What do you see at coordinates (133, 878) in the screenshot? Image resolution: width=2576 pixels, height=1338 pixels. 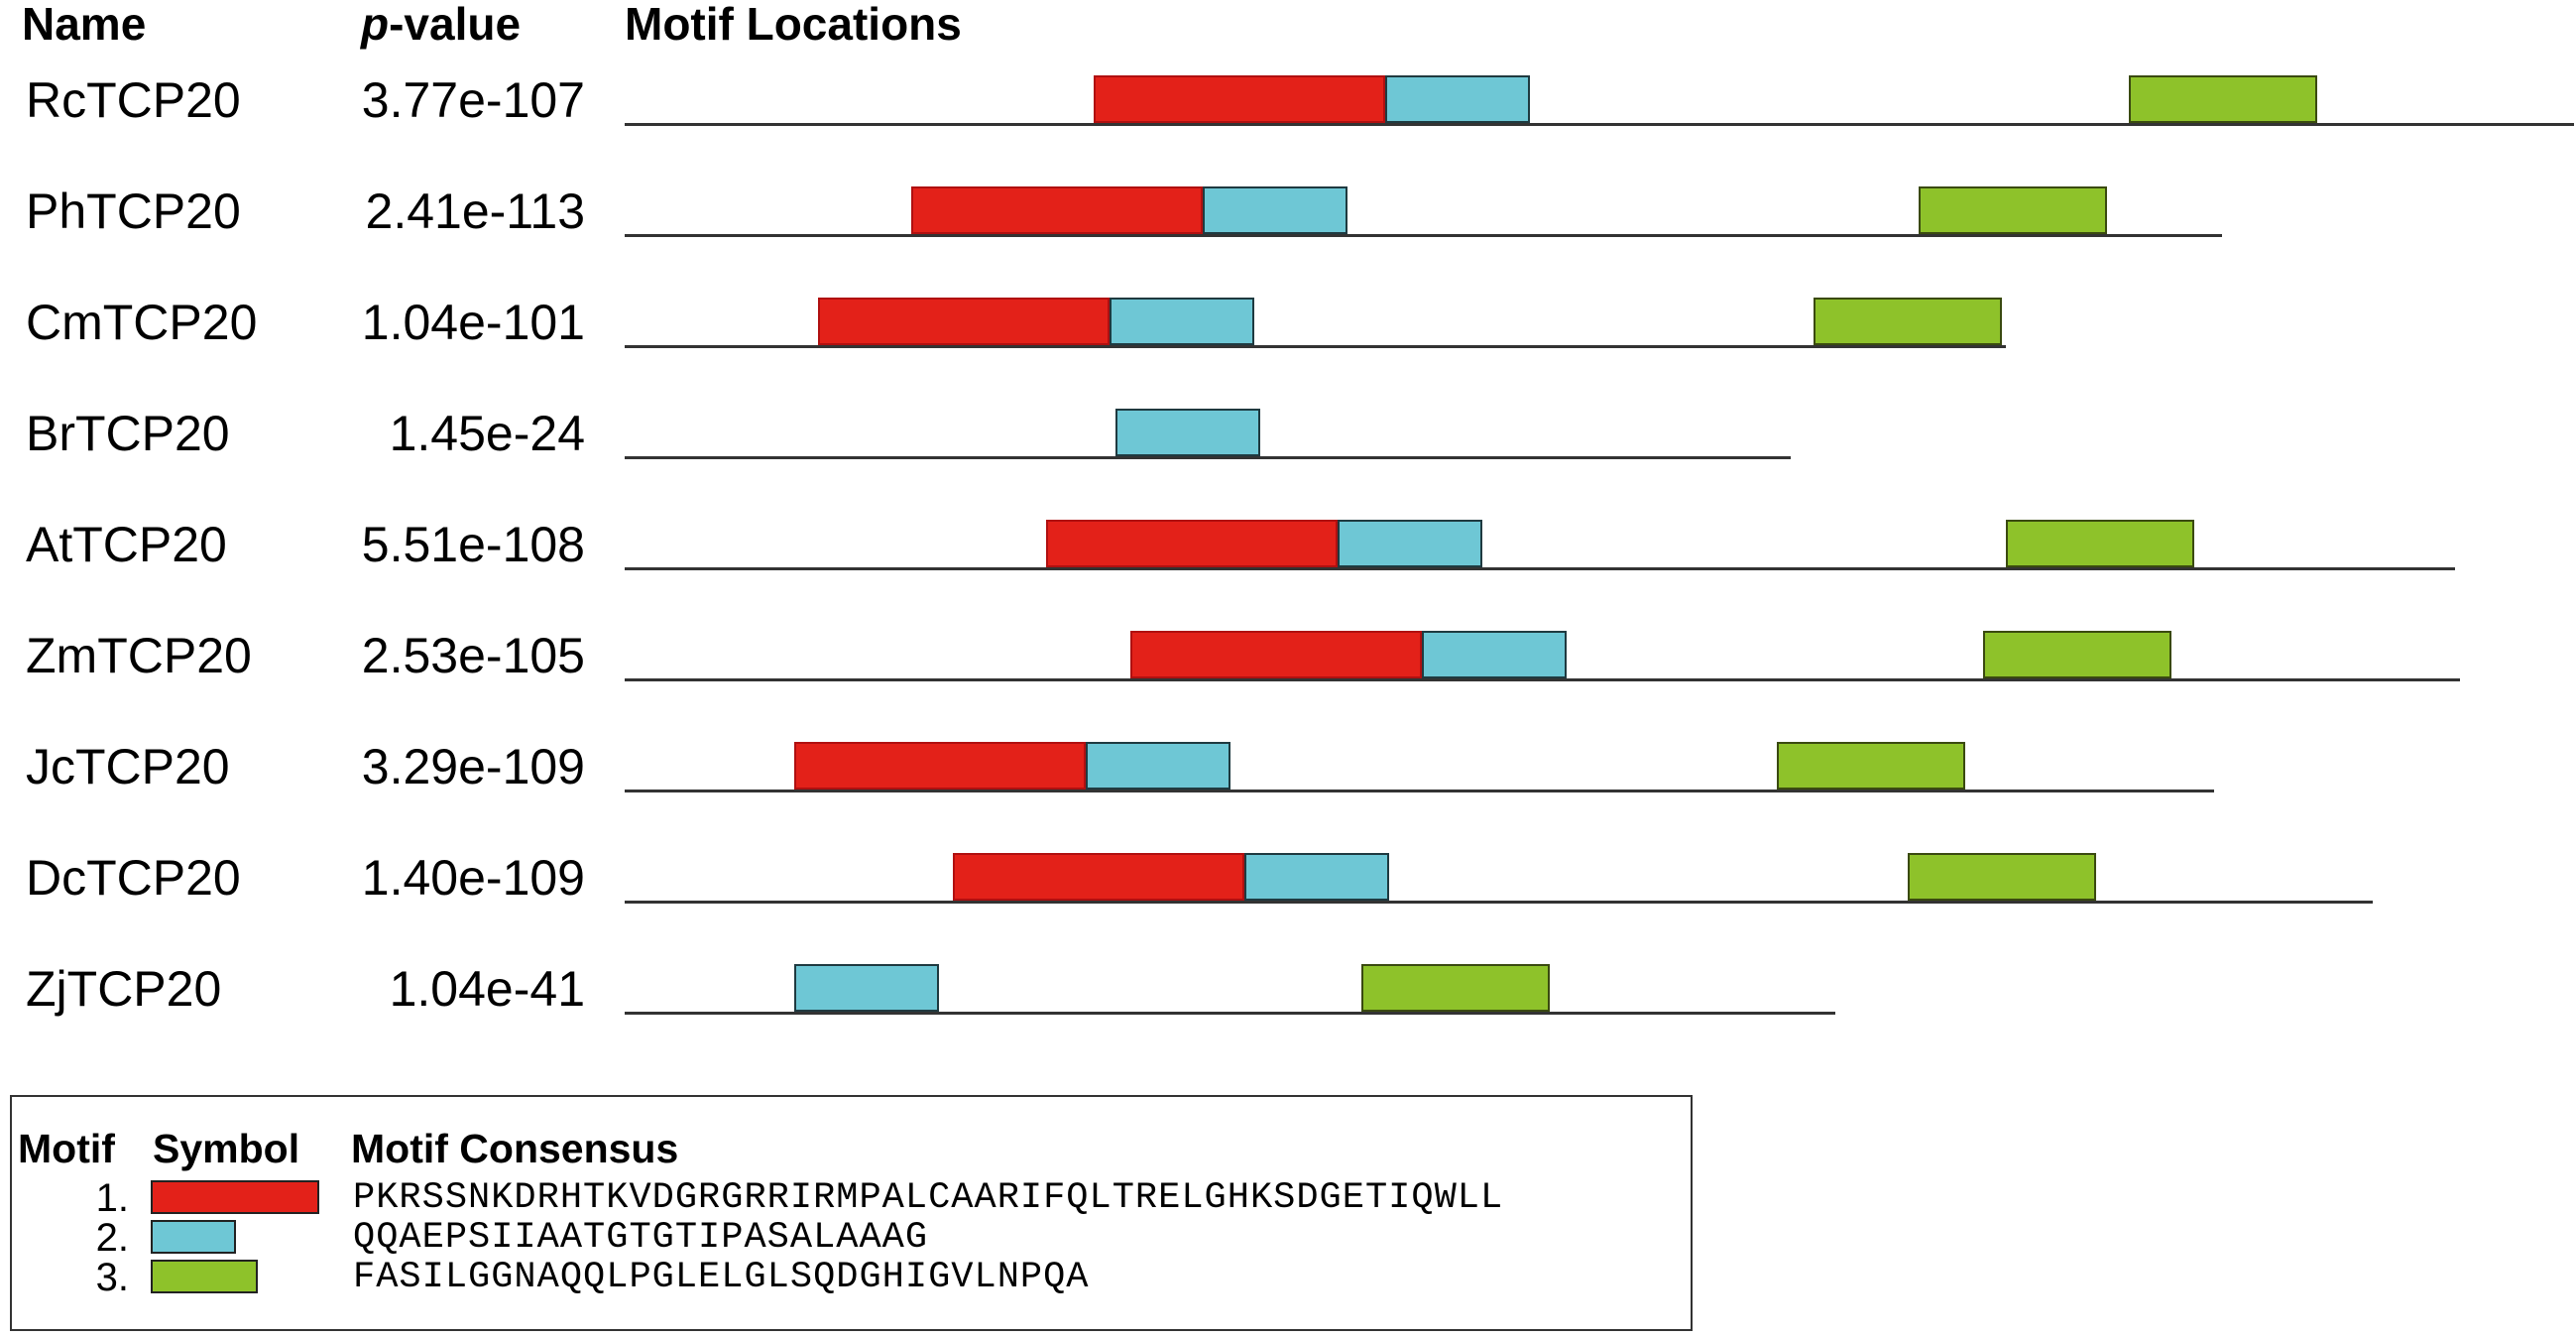 I see `sequence-name: DcTCP20` at bounding box center [133, 878].